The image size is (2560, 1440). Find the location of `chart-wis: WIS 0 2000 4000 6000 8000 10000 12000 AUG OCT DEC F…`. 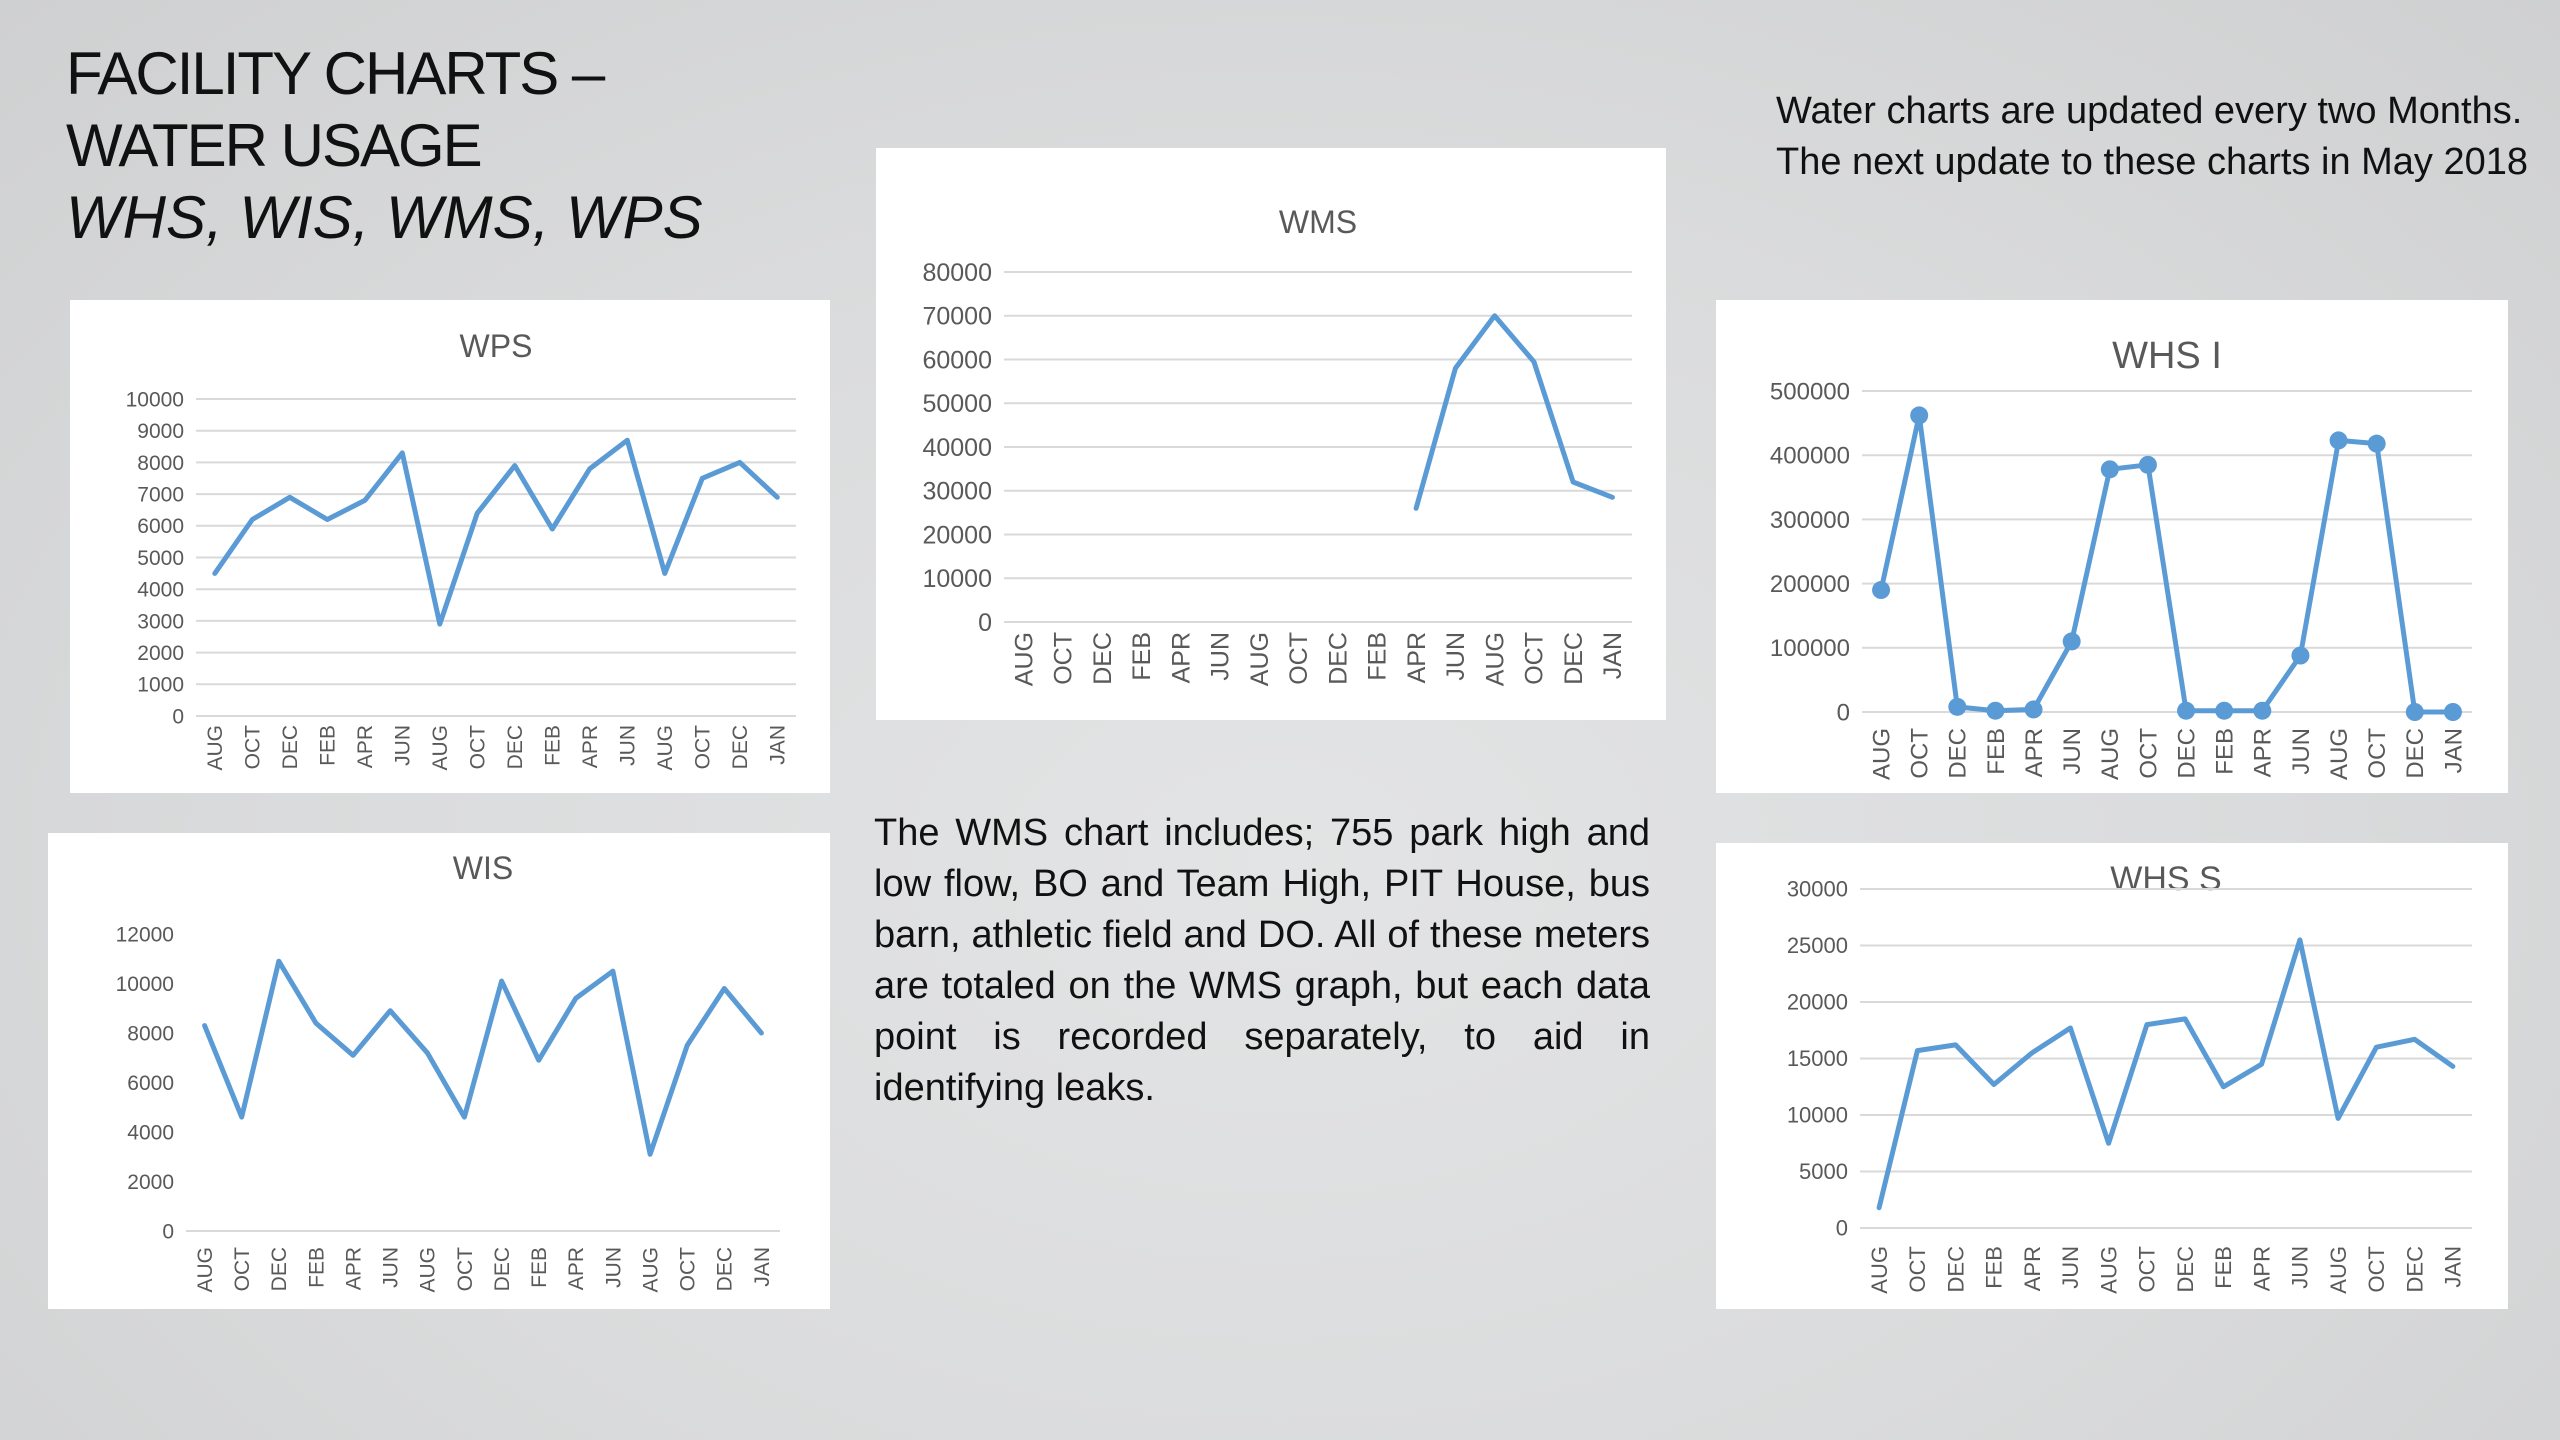

chart-wis: WIS 0 2000 4000 6000 8000 10000 12000 AUG OCT DEC F… is located at coordinates (448, 1071).